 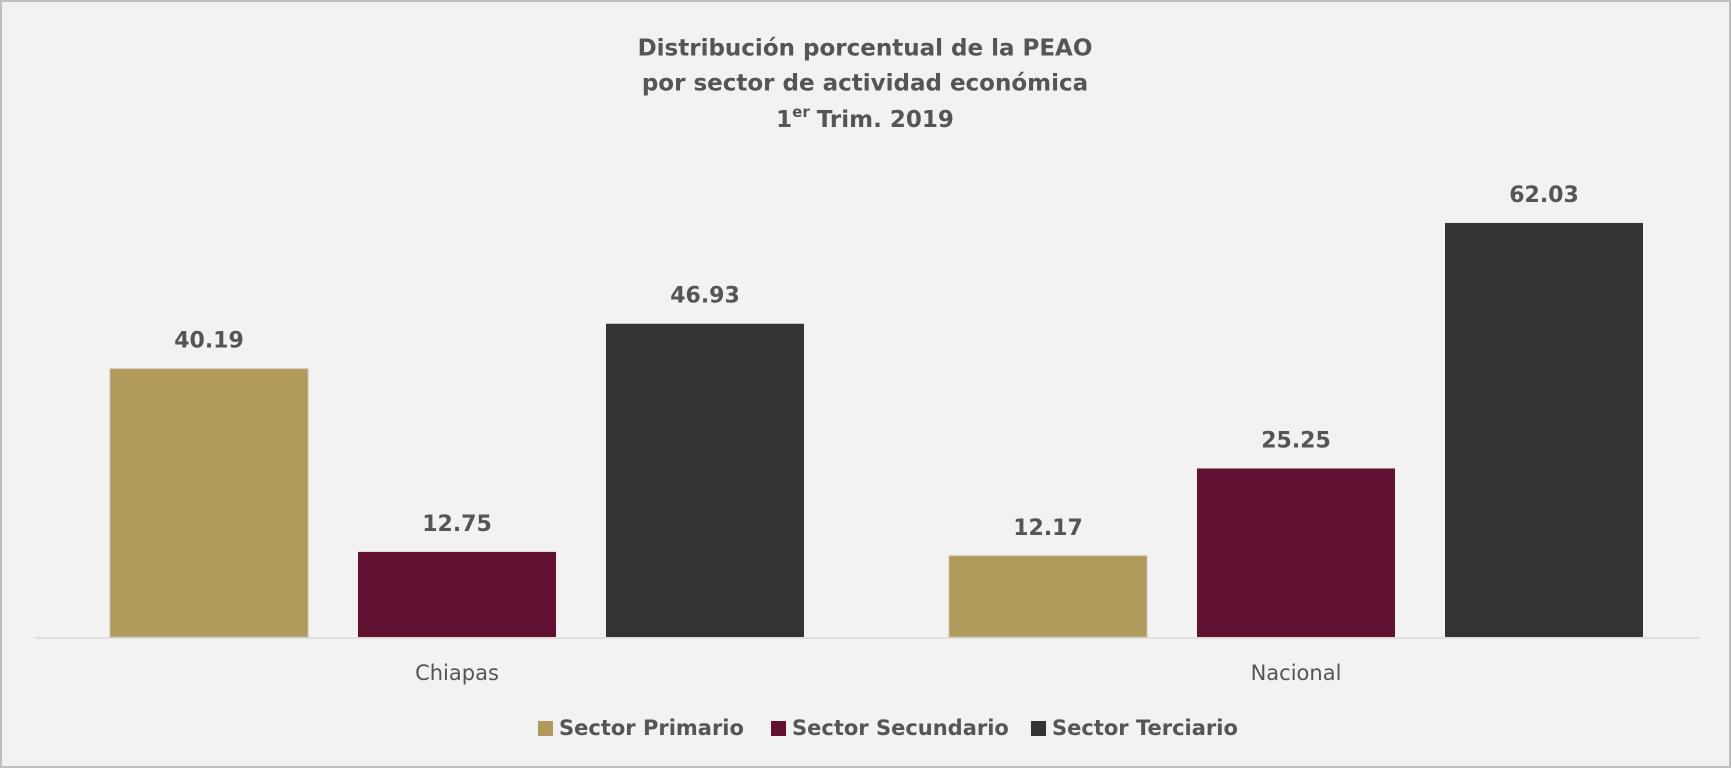 What do you see at coordinates (784, 120) in the screenshot?
I see `title-part: 1` at bounding box center [784, 120].